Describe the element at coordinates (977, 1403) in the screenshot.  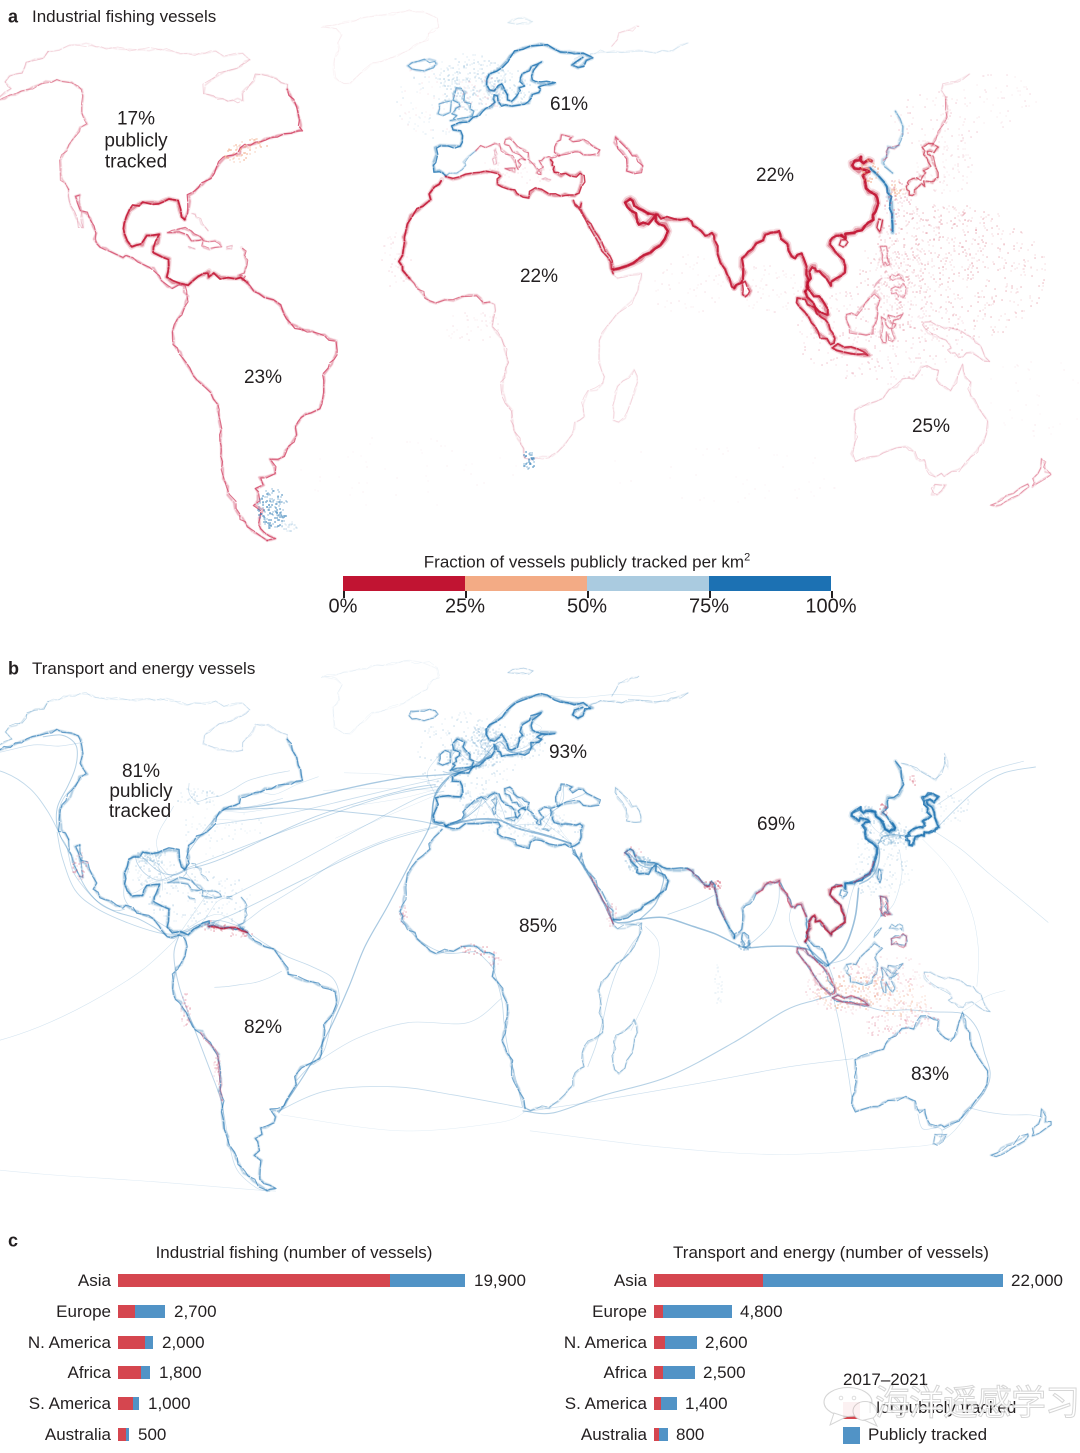
I see `svg-text: 海洋遥感学习` at that location.